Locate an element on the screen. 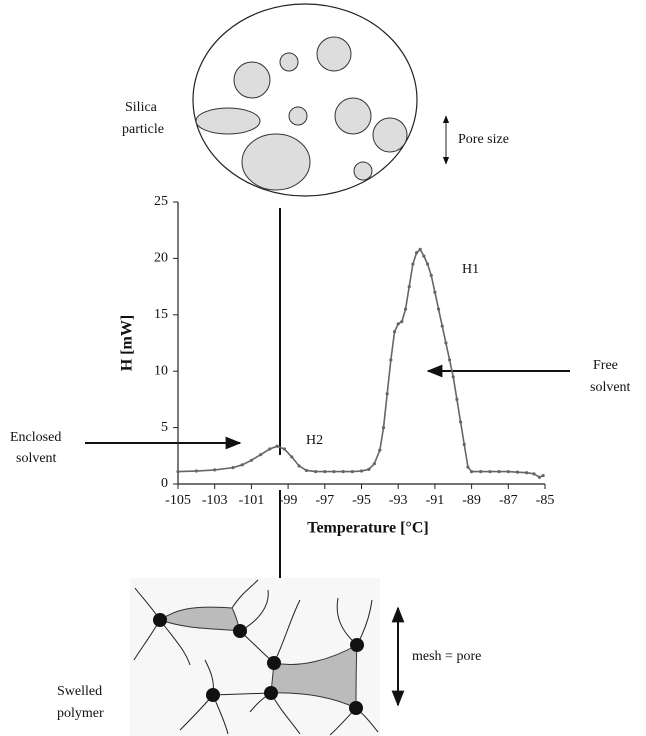  label: Silica is located at coordinates (141, 107).